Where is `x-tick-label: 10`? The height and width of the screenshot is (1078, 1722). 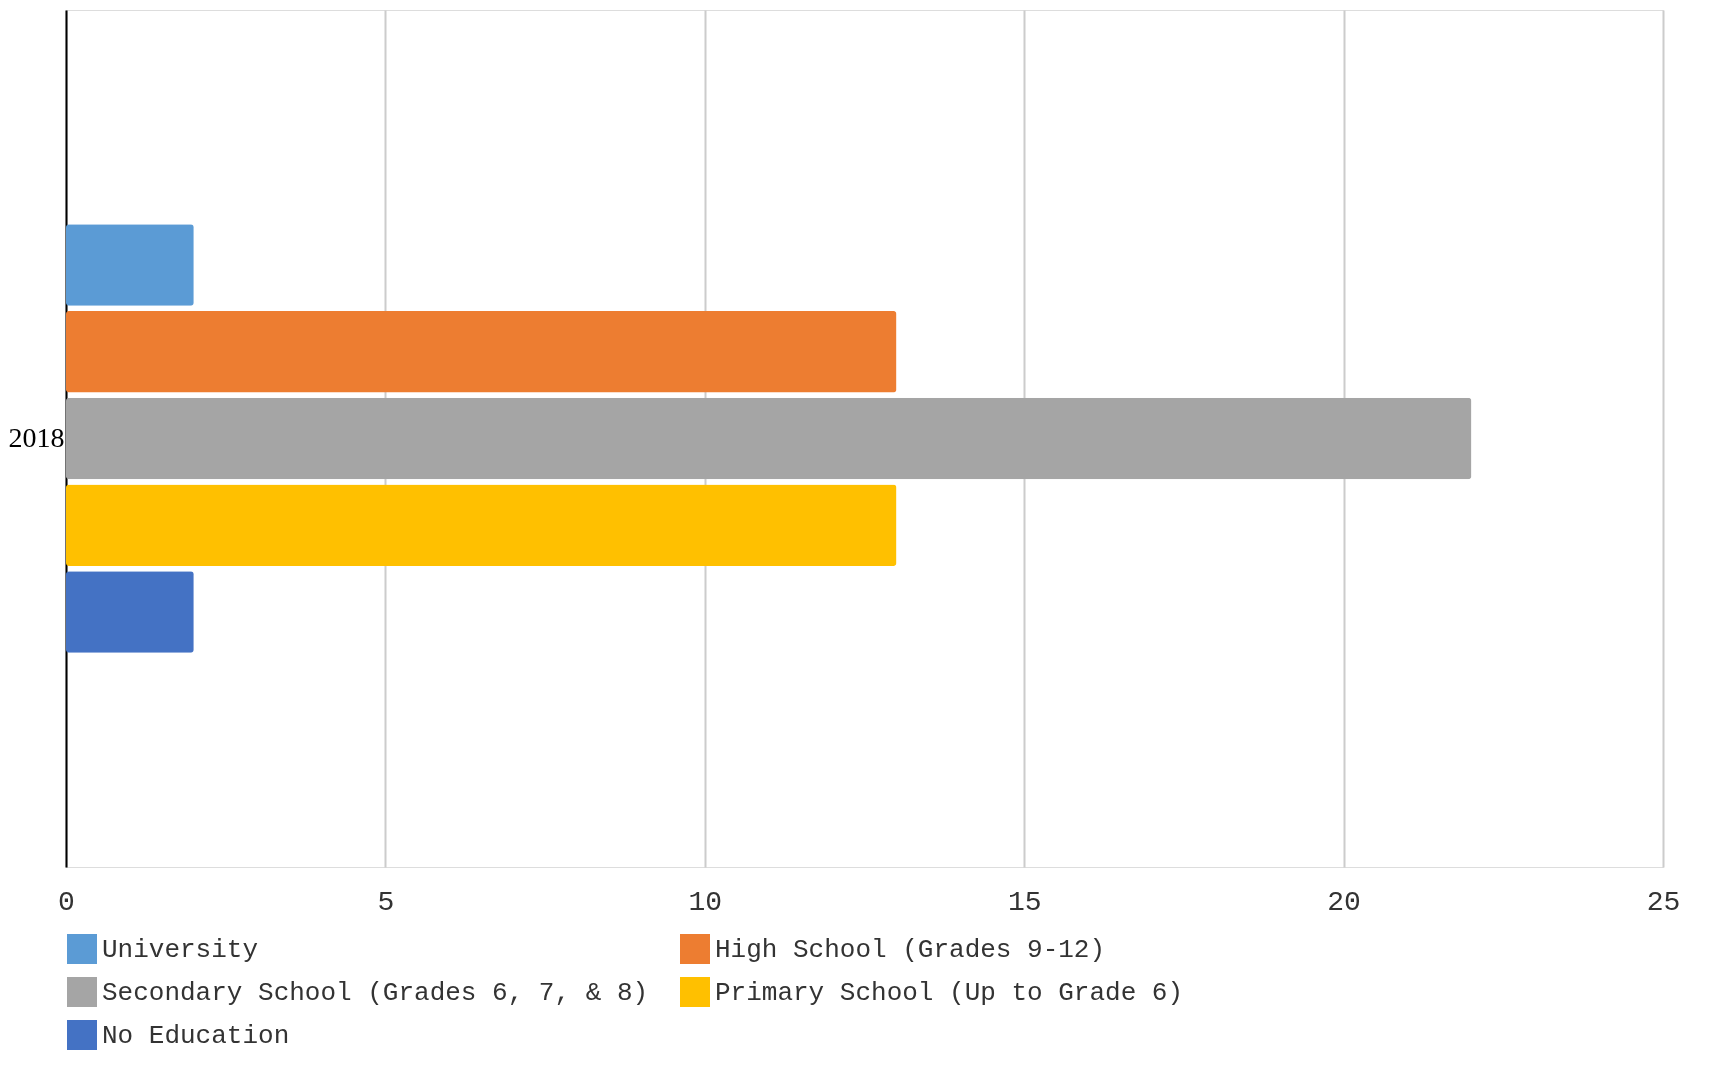
x-tick-label: 10 is located at coordinates (705, 902).